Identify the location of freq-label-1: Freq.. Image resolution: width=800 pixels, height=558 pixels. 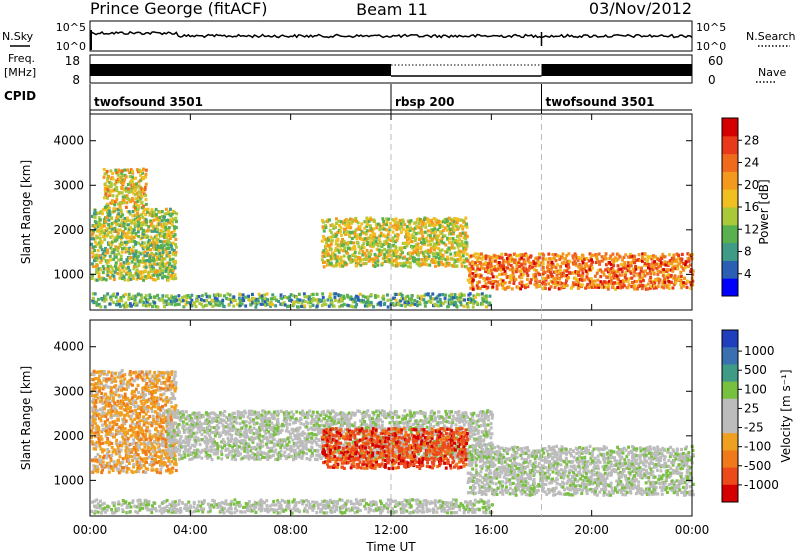
(21, 58).